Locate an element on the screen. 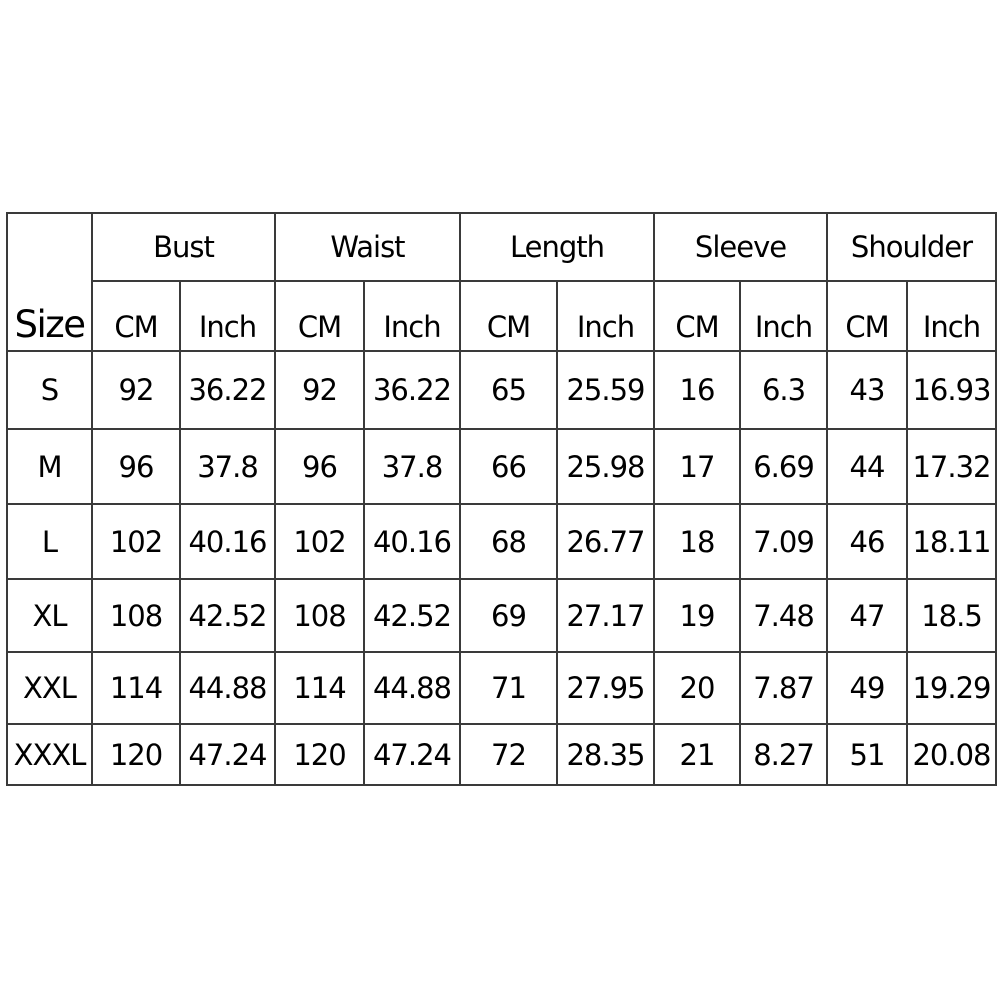  header-waist: Waist is located at coordinates (367, 247).